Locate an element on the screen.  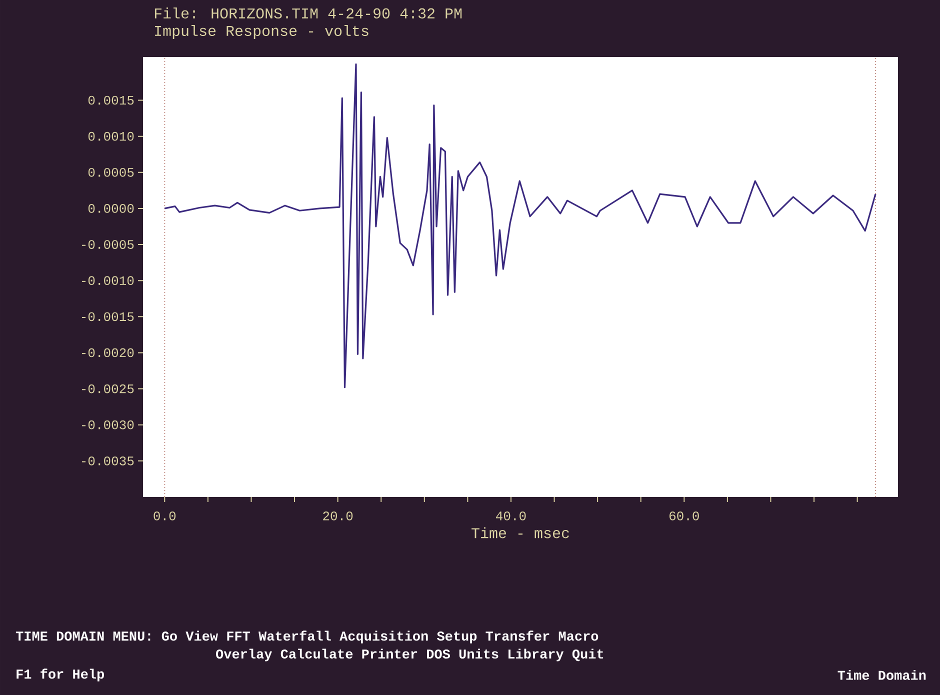
text: Time Domain is located at coordinates (882, 675).